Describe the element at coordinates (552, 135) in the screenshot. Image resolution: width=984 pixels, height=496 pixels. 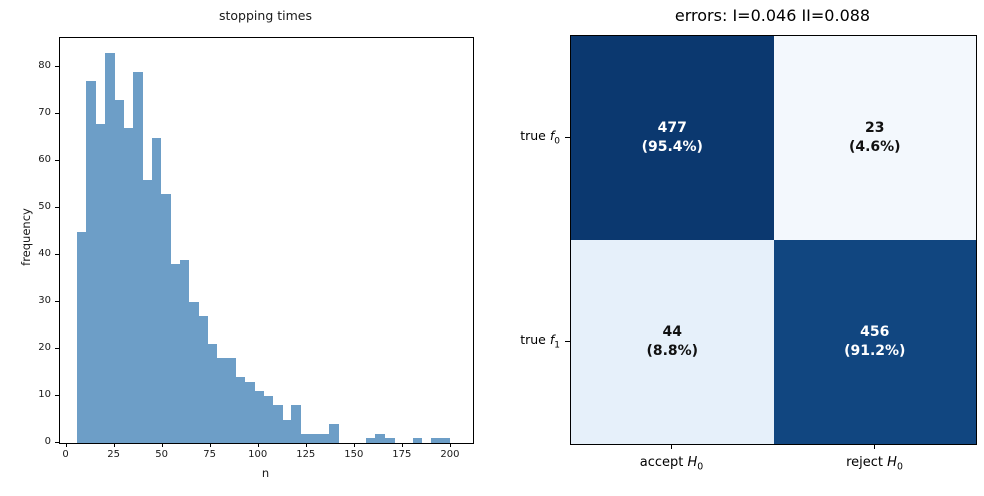
I see `math-variable: f` at that location.